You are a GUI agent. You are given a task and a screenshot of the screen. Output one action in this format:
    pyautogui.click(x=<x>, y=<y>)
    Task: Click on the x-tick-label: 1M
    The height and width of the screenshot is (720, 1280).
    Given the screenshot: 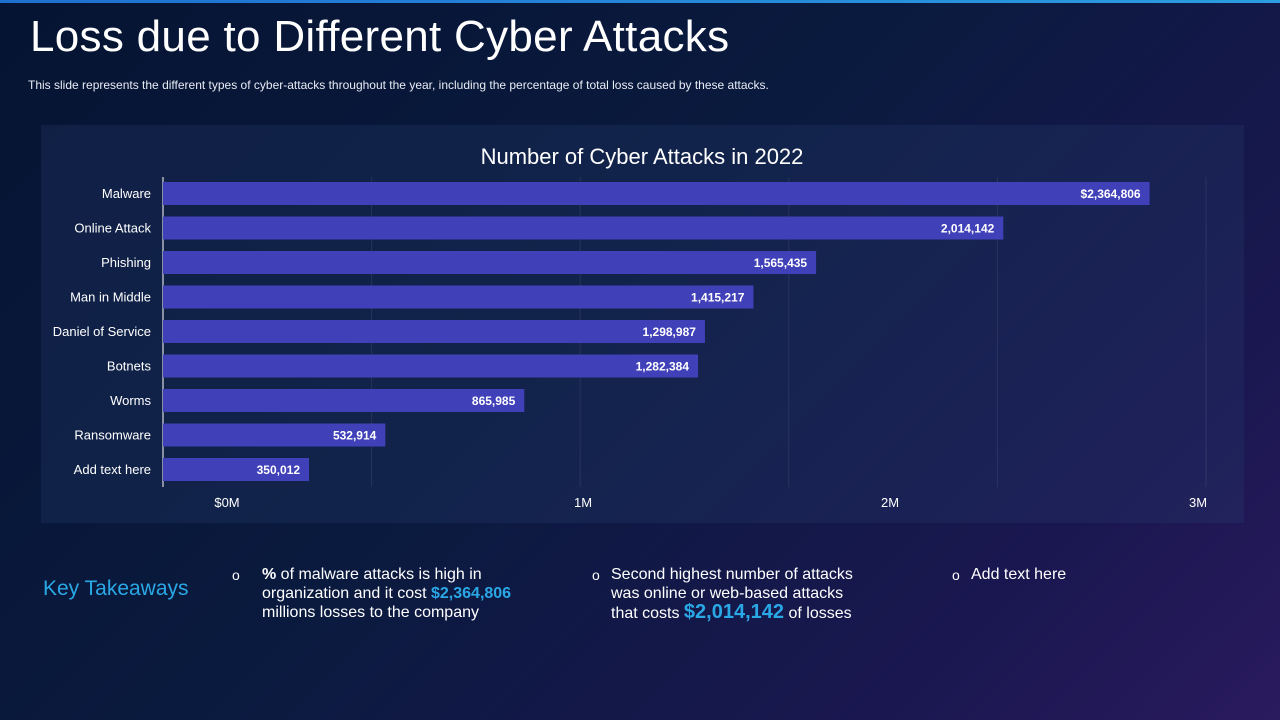 What is the action you would take?
    pyautogui.click(x=583, y=502)
    